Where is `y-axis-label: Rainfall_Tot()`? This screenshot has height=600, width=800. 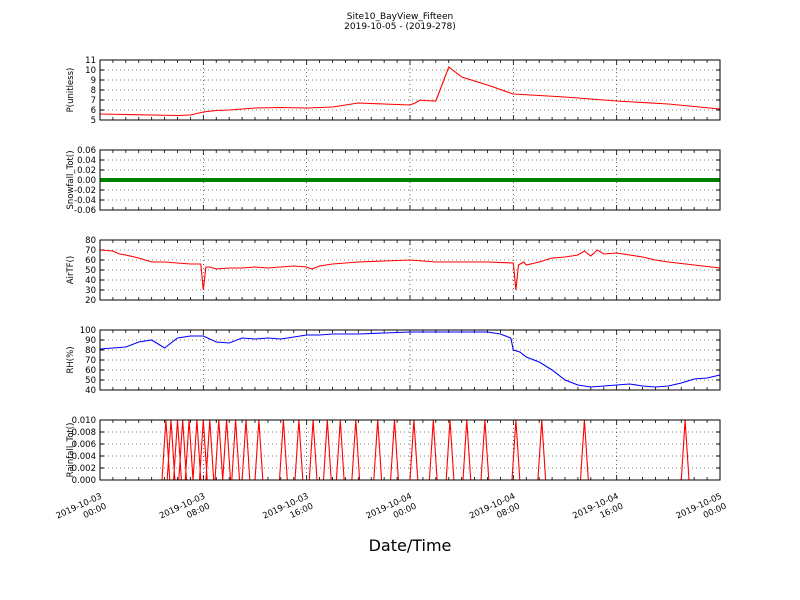 y-axis-label: Rainfall_Tot() is located at coordinates (71, 450).